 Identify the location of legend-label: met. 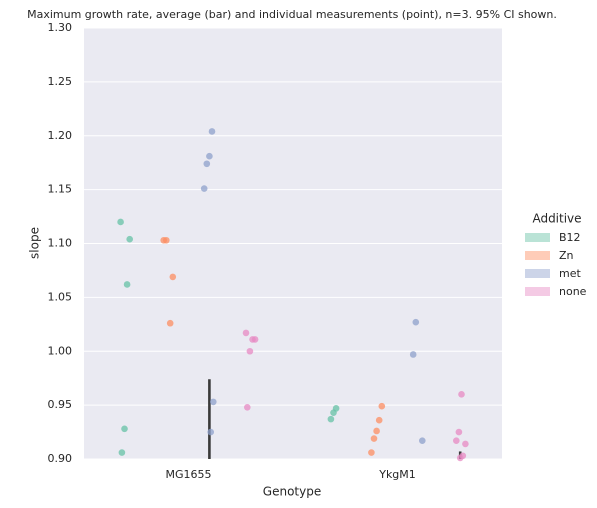
(570, 273).